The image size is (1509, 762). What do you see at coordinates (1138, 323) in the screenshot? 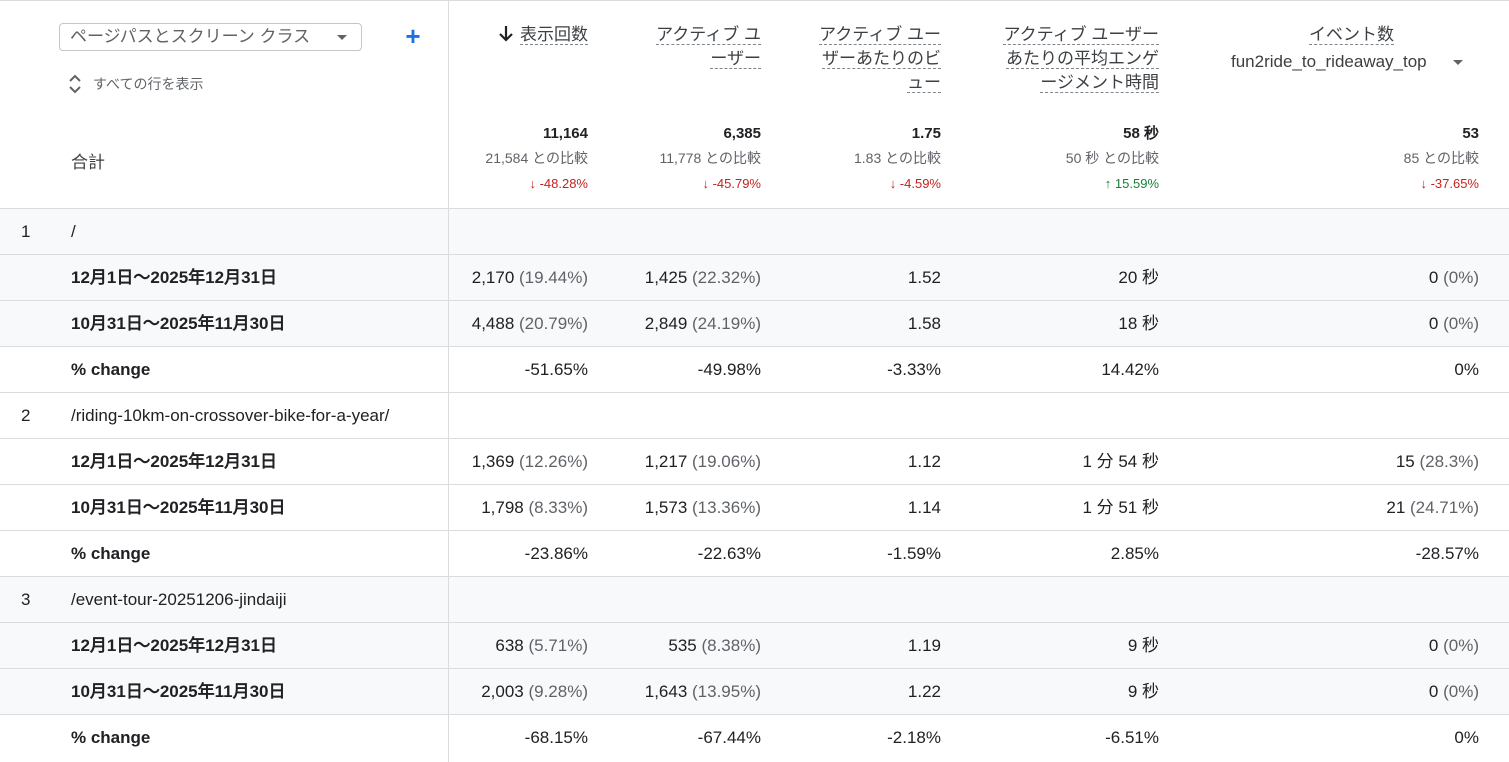
I see `cell-engagement-time: 18 秒` at bounding box center [1138, 323].